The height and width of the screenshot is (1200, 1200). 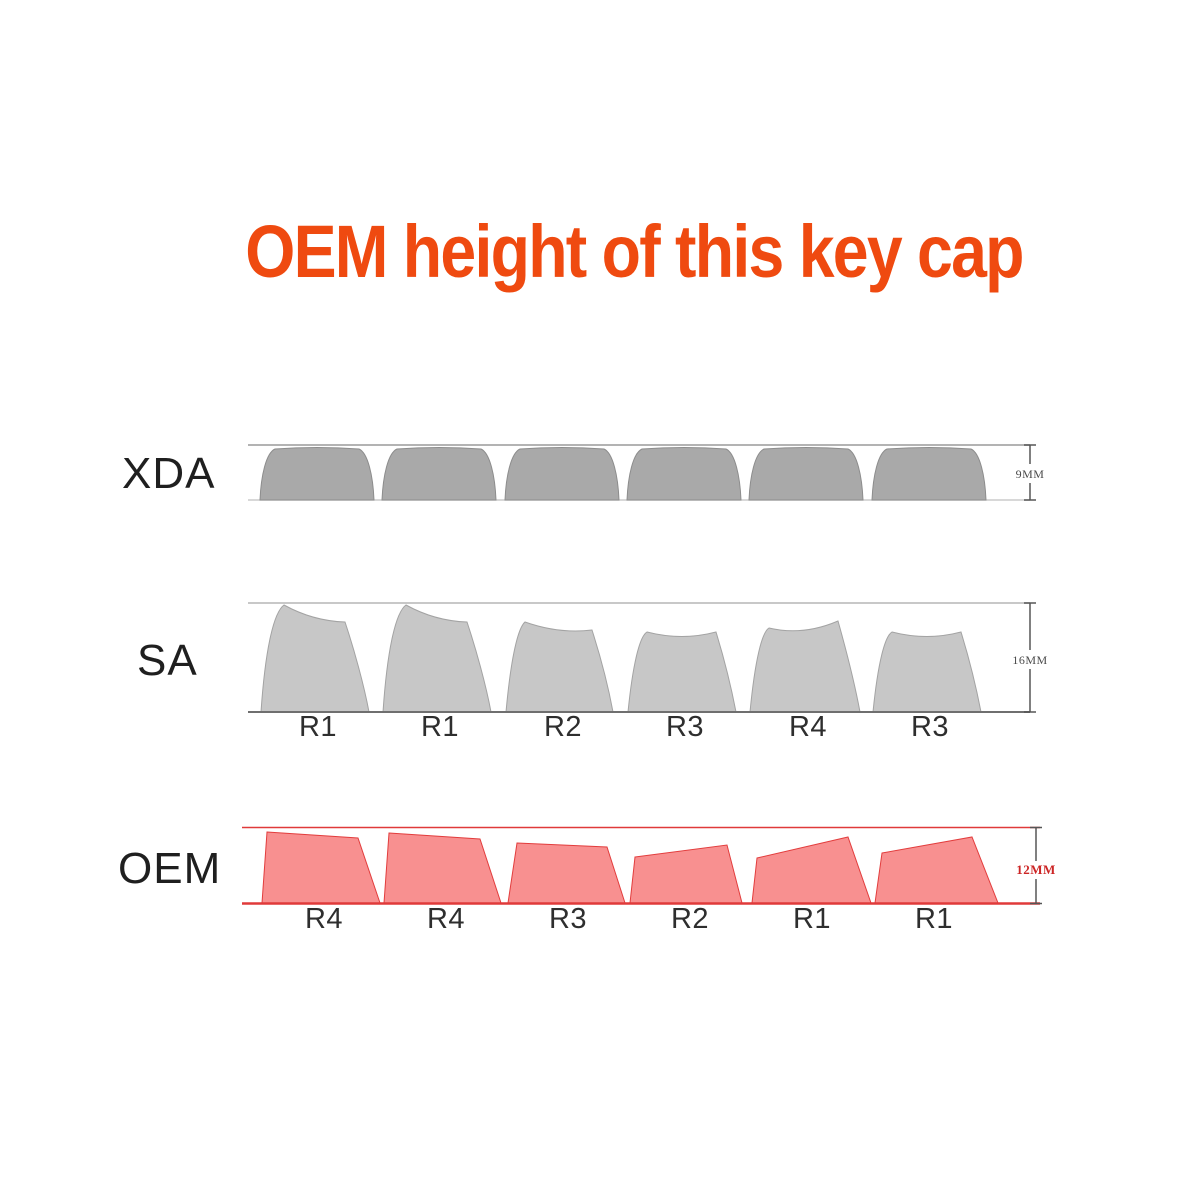 What do you see at coordinates (600, 728) in the screenshot?
I see `sa-row-key-labels: R1 R1 R2 R3 R4 R3` at bounding box center [600, 728].